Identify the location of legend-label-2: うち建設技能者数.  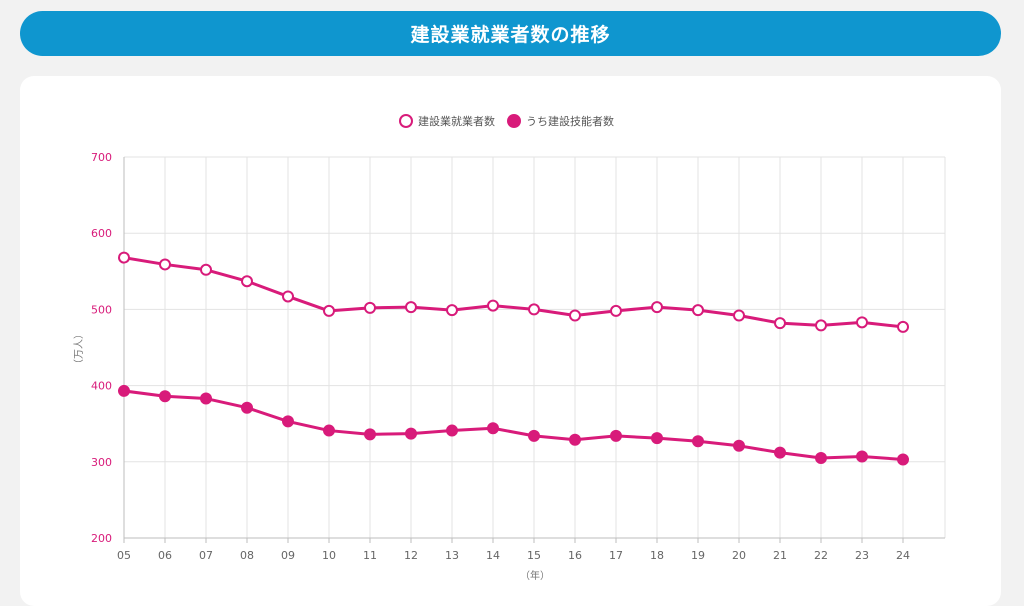
(570, 121).